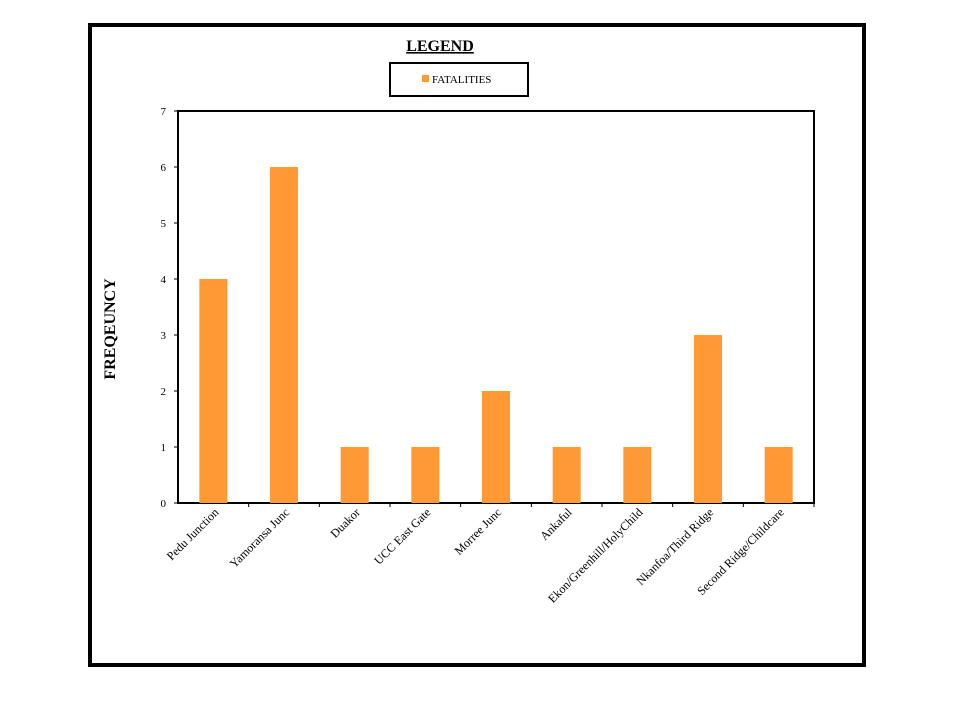  Describe the element at coordinates (556, 524) in the screenshot. I see `x-tick-label: Ankaful` at that location.